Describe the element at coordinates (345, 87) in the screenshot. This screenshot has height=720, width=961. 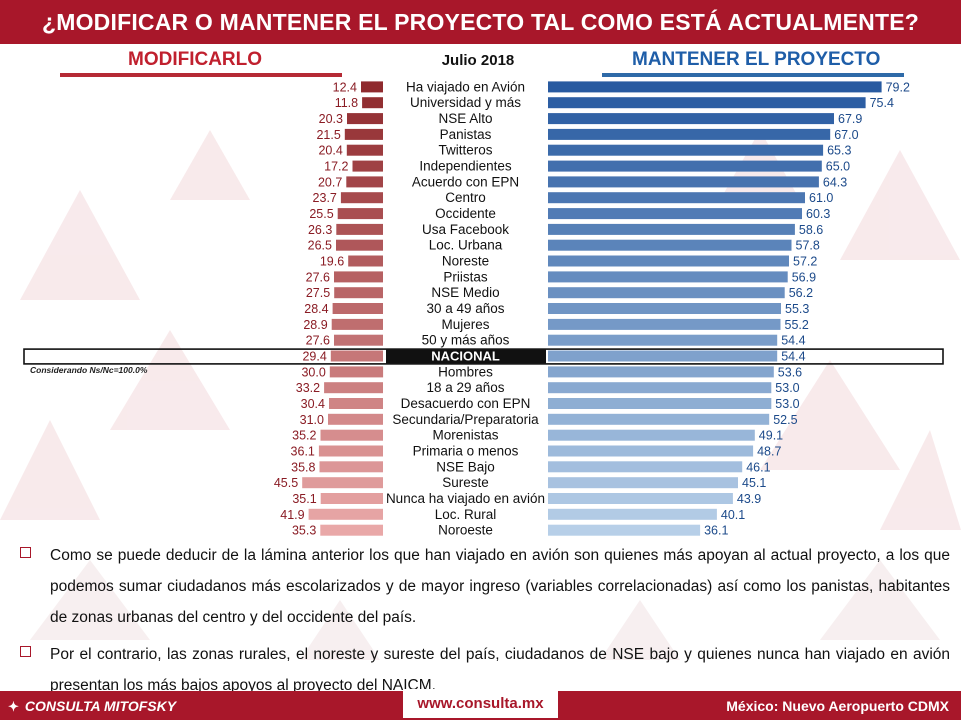
I see `value-label-modificarlo: 12.4` at that location.